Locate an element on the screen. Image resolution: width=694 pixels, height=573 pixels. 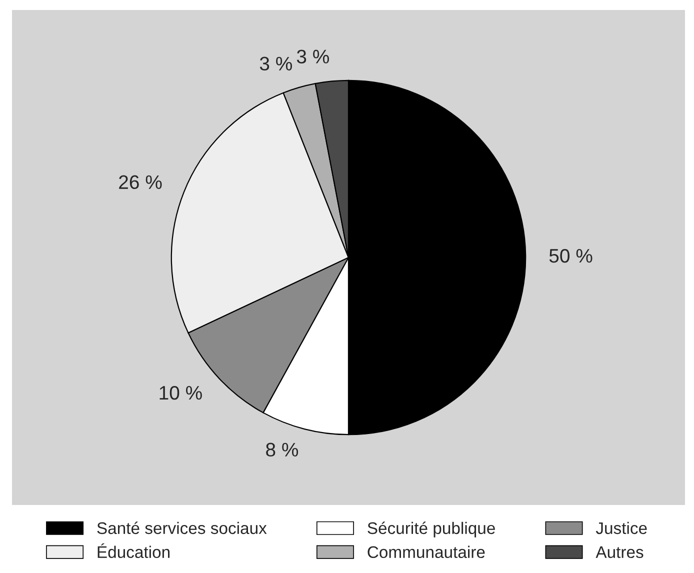
data-label: 10 % is located at coordinates (181, 393).